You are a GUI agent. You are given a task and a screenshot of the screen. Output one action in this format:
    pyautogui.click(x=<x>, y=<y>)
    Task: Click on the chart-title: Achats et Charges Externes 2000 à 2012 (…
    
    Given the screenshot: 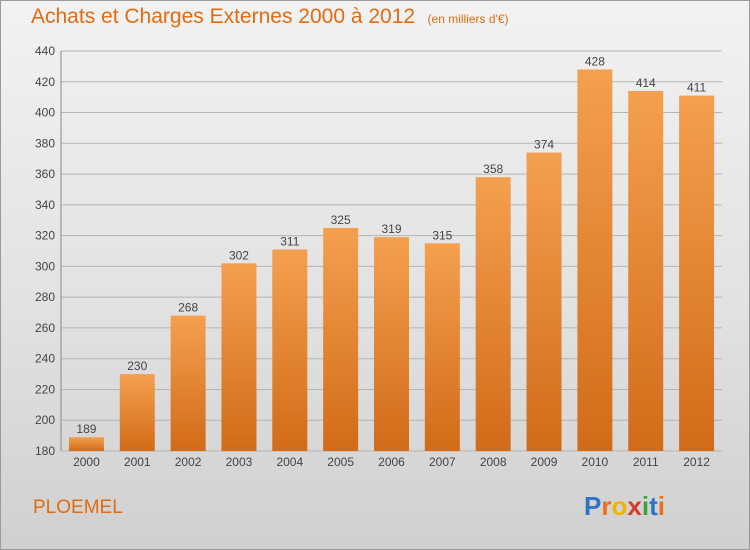 What is the action you would take?
    pyautogui.click(x=270, y=17)
    